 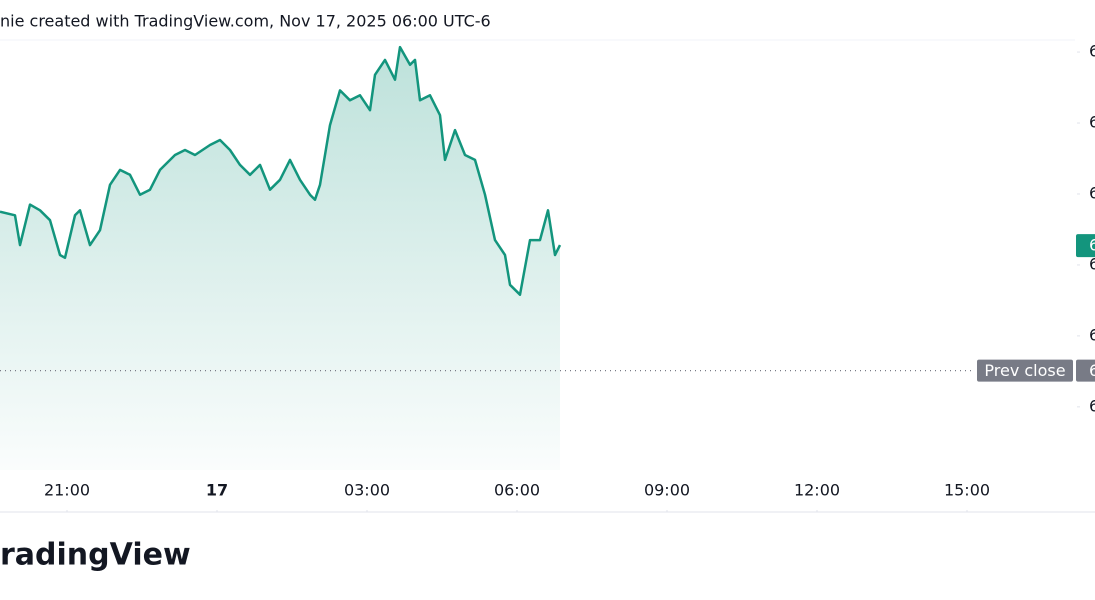 I want to click on last-price-label: 6, so click(x=1092, y=245).